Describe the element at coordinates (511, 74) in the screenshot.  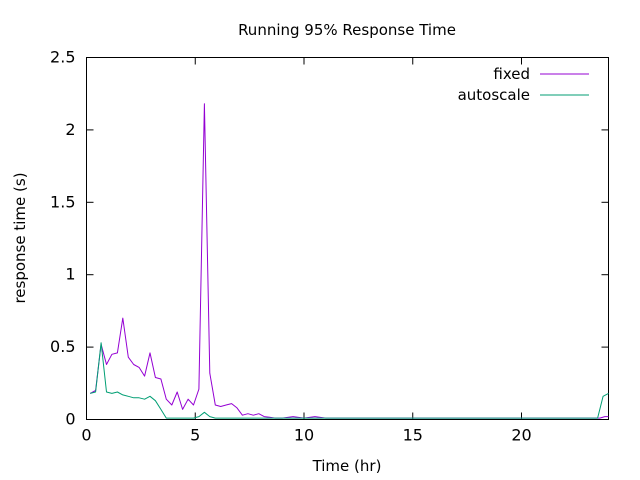
I see `legend-label-fixed: fixed` at that location.